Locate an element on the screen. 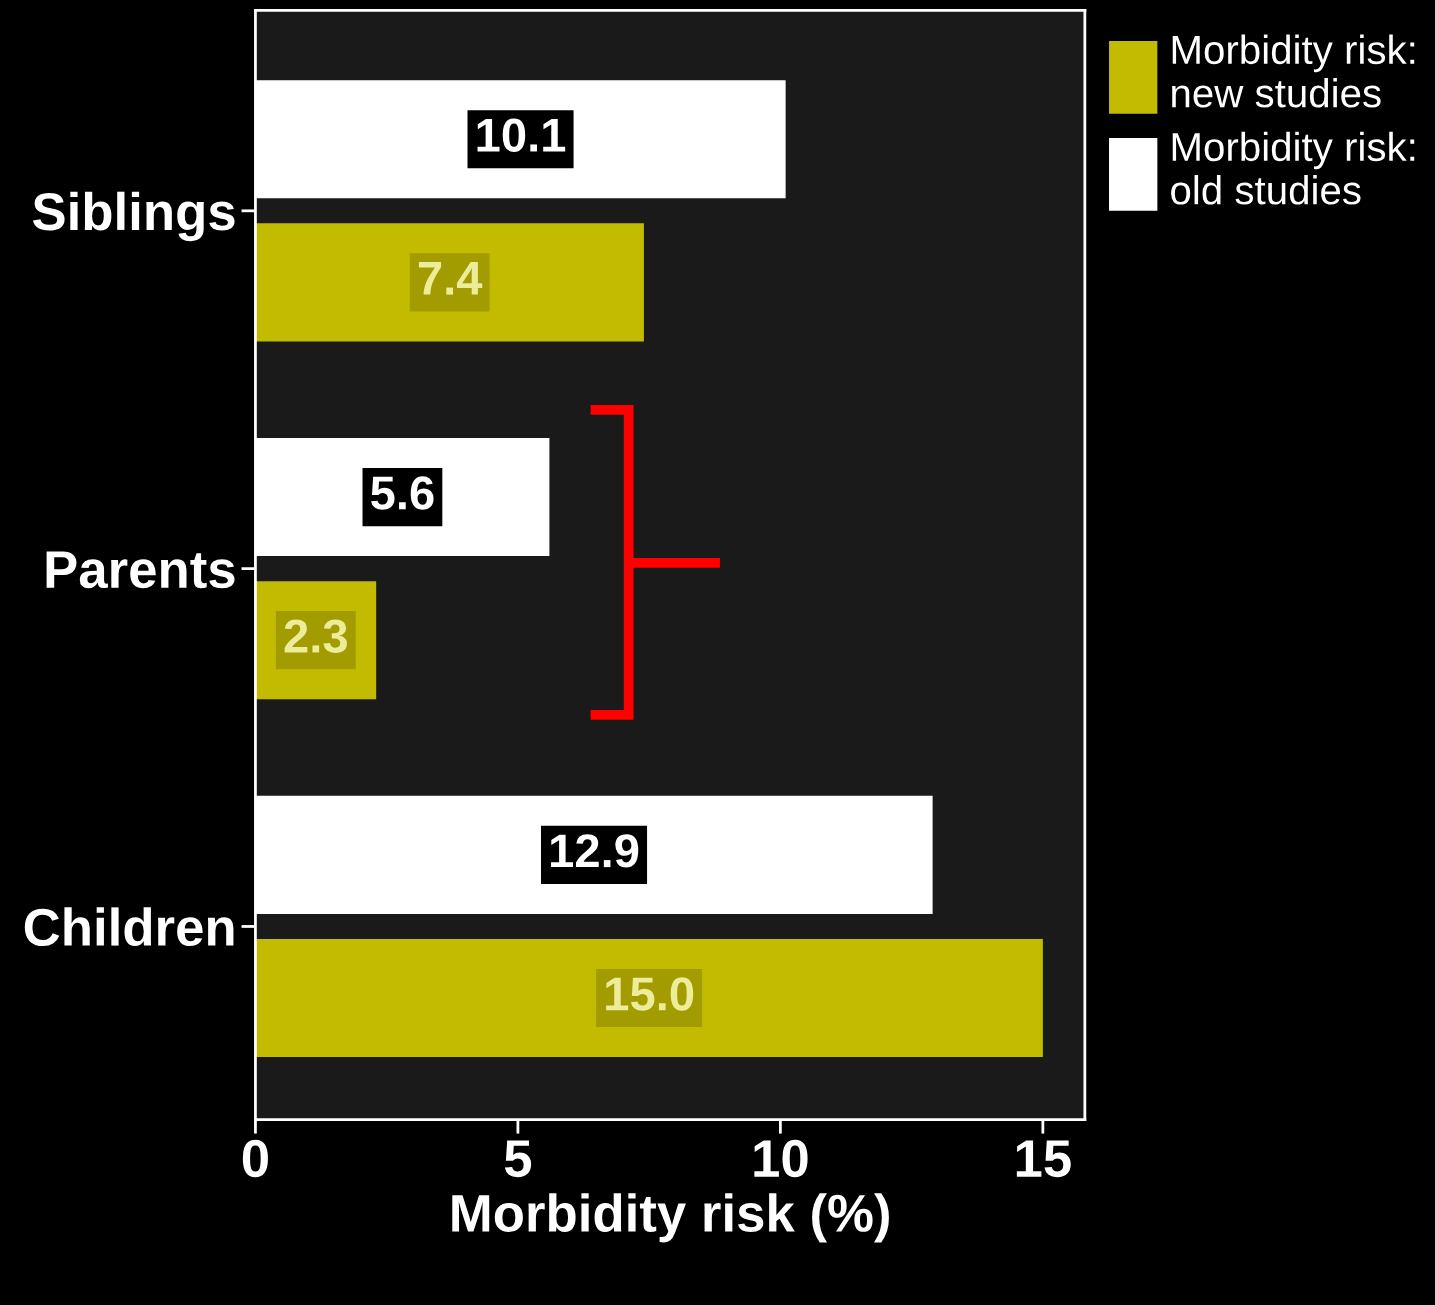 Image resolution: width=1435 pixels, height=1305 pixels. data-label: 2.3 is located at coordinates (315, 636).